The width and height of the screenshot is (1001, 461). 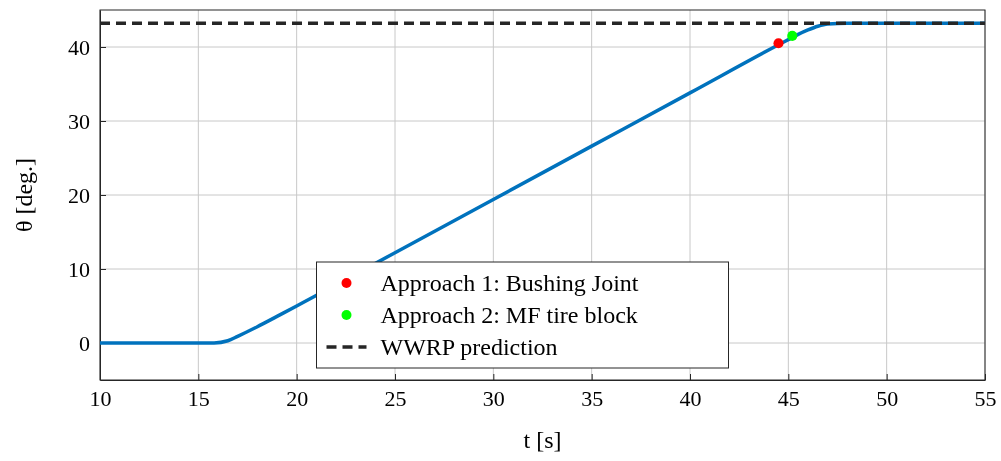 What do you see at coordinates (469, 347) in the screenshot?
I see `legend-label: WWRP prediction` at bounding box center [469, 347].